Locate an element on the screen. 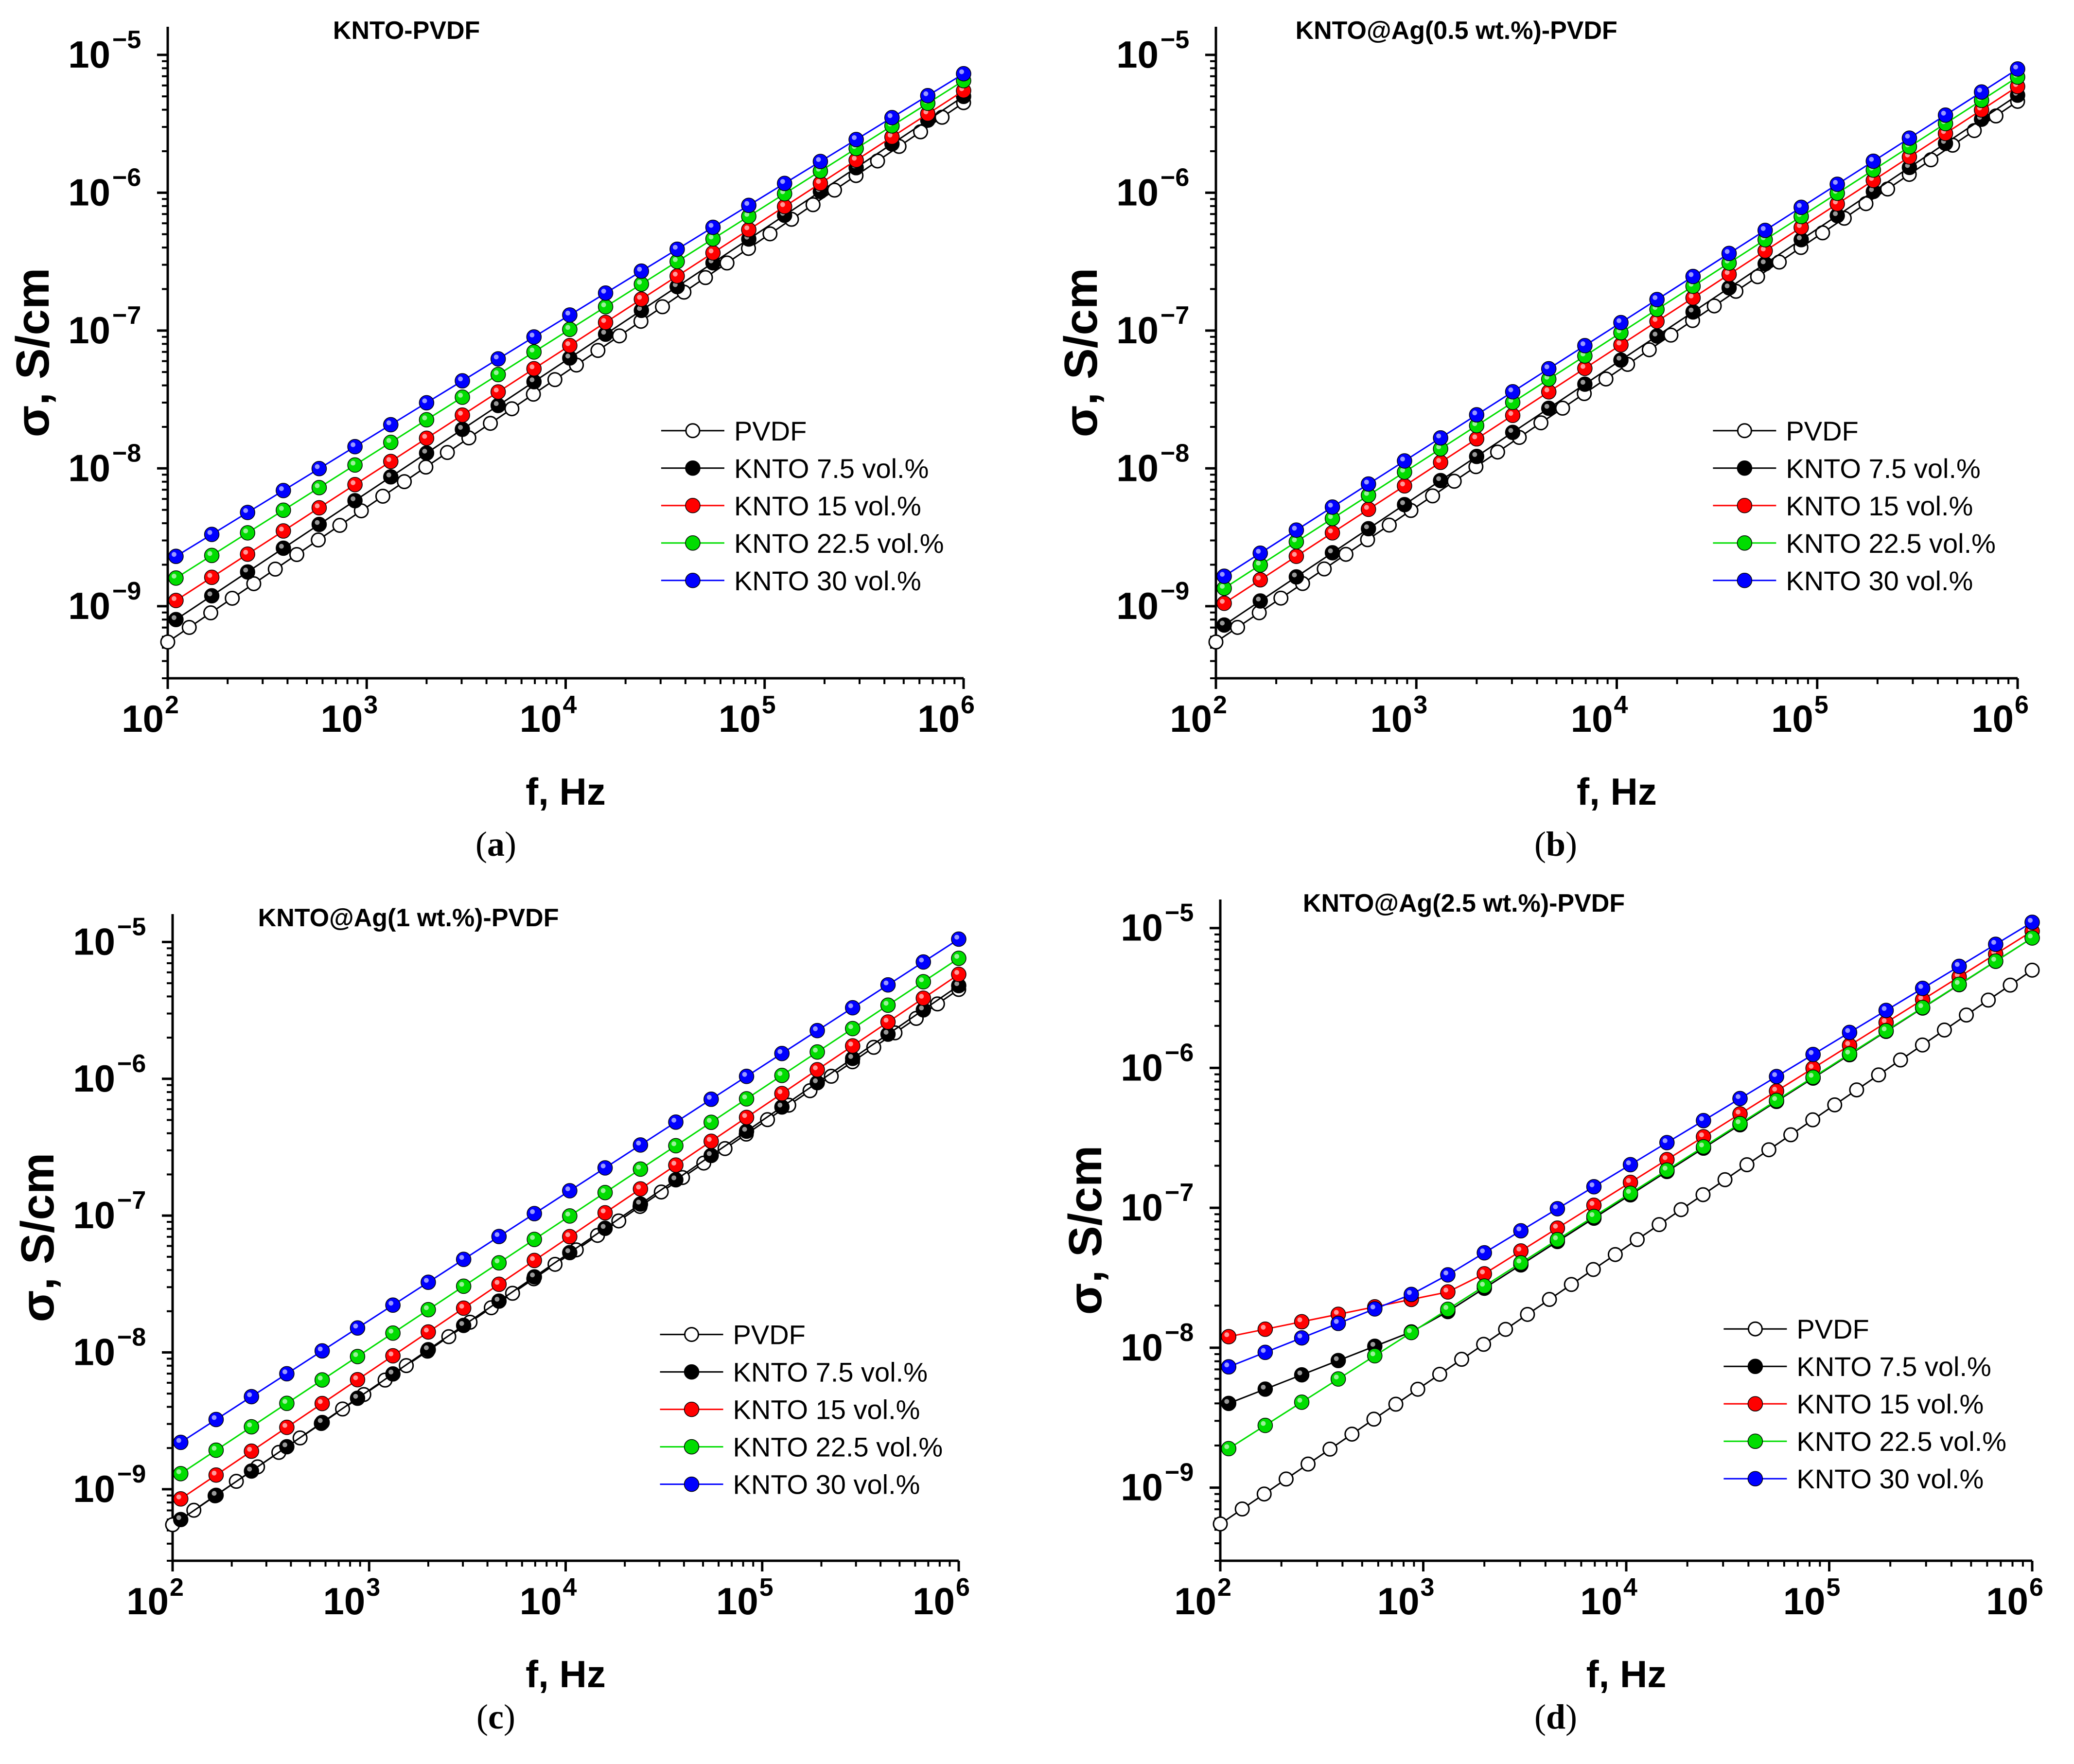 The width and height of the screenshot is (2074, 1764). series-line is located at coordinates (1631, 1134).